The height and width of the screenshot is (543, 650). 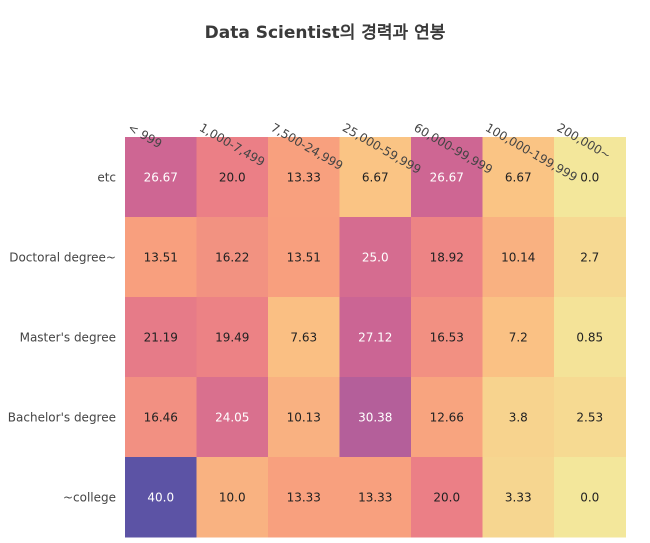 I want to click on cell-value-label: 7.63, so click(x=303, y=338).